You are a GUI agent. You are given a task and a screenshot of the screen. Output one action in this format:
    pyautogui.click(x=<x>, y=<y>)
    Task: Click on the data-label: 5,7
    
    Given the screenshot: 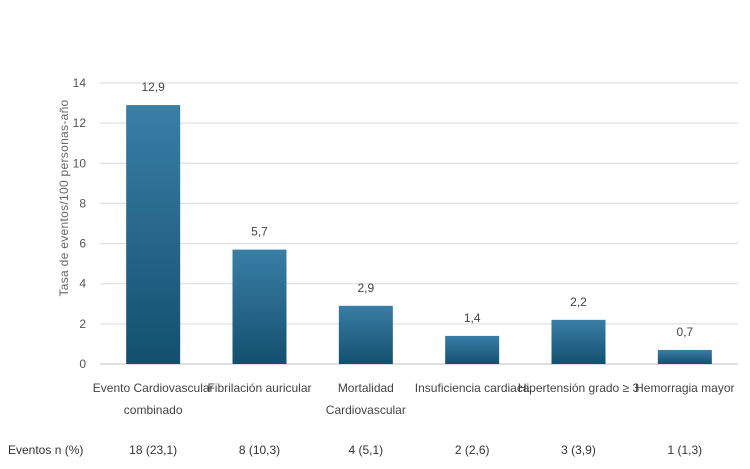 What is the action you would take?
    pyautogui.click(x=259, y=232)
    